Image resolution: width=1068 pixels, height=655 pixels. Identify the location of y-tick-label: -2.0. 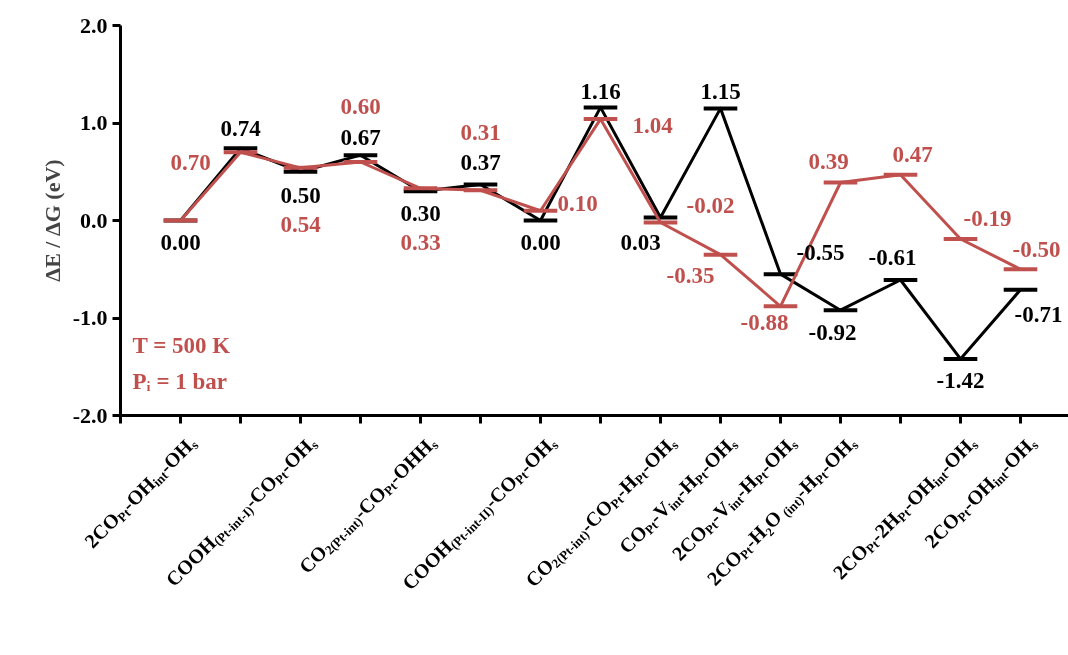
(90, 415).